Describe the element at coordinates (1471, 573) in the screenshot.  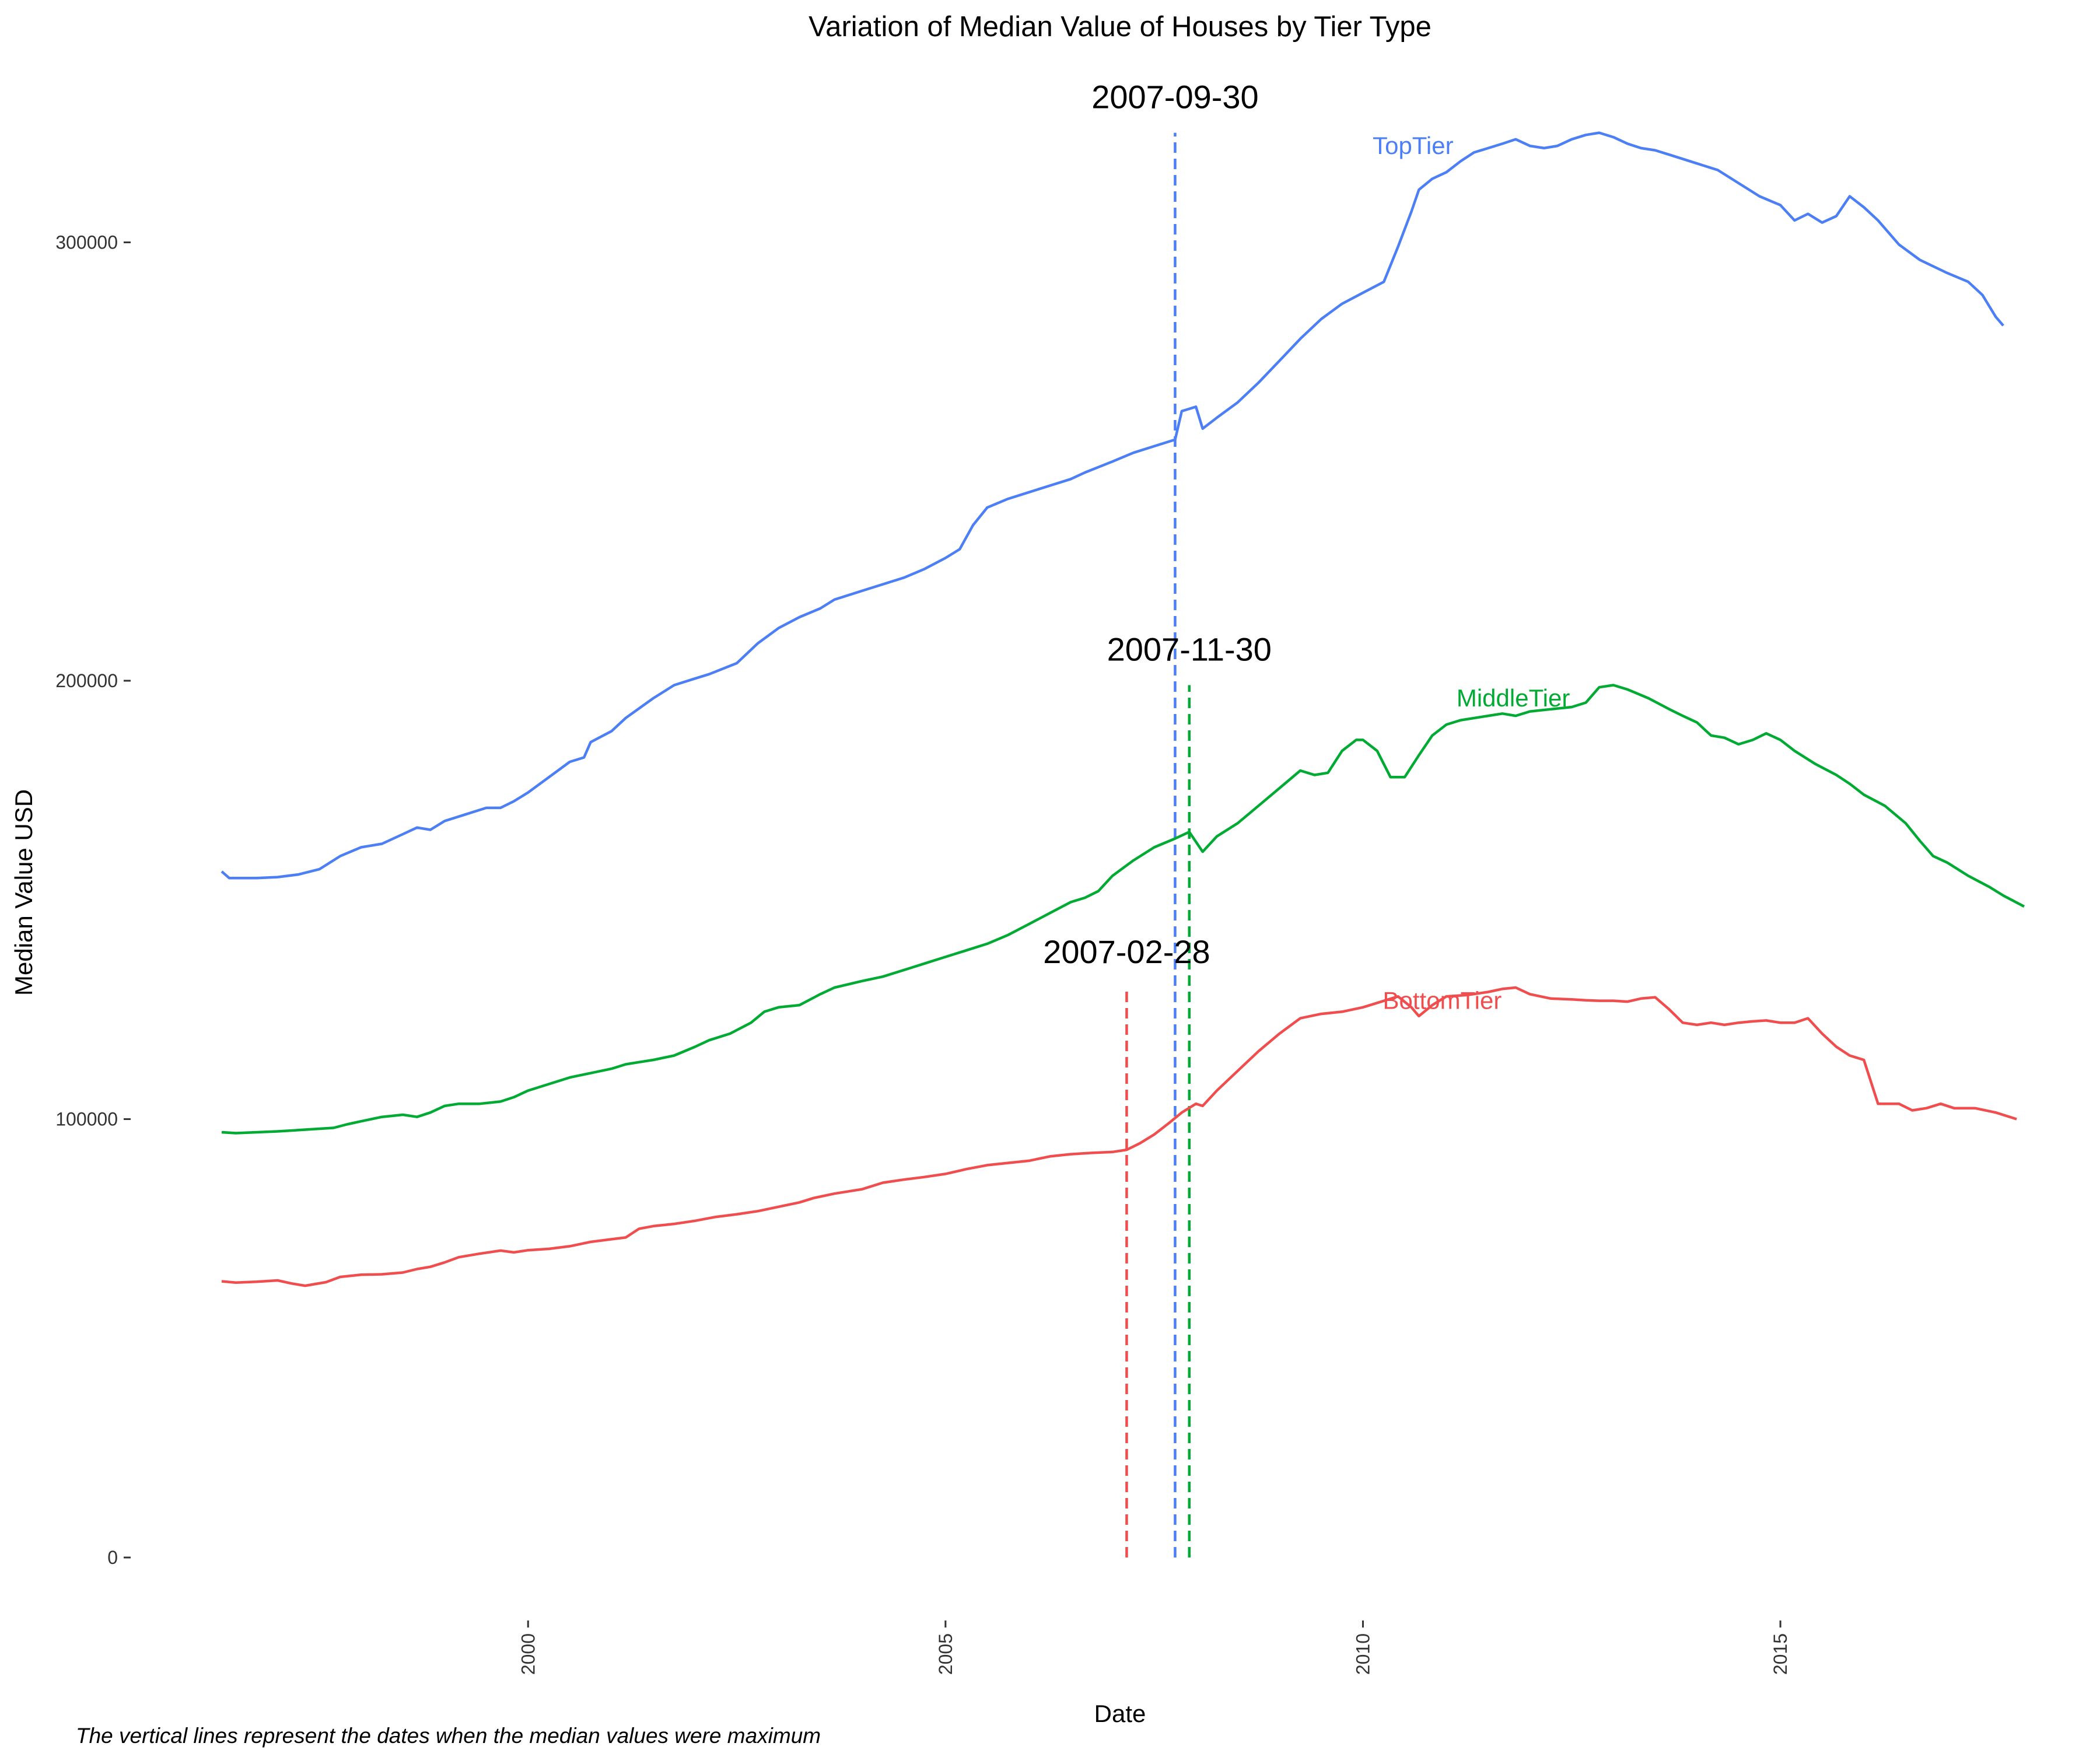
I see `series-labels: TopTier MiddleTier BottomTier` at that location.